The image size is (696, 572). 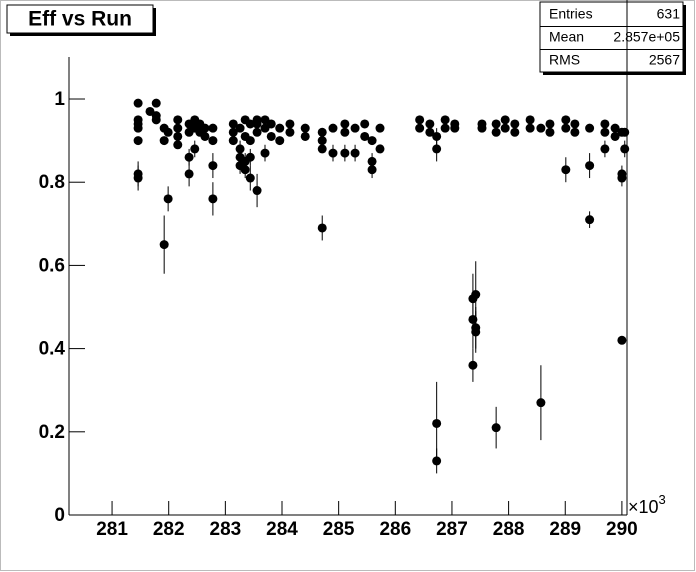 I want to click on x-tick-label: 283, so click(x=226, y=529).